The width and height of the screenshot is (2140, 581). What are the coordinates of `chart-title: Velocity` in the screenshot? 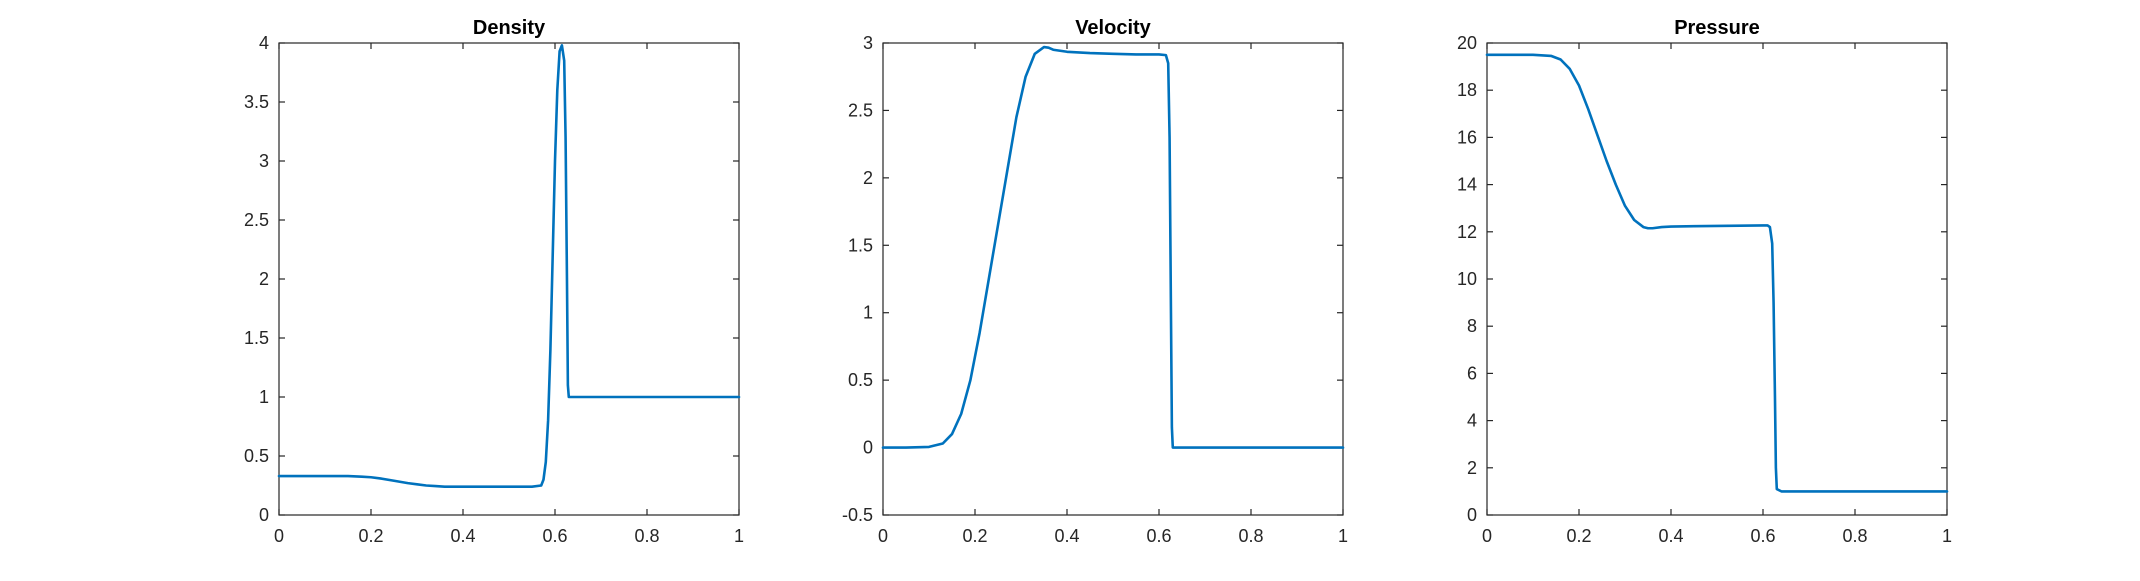 It's located at (1113, 28).